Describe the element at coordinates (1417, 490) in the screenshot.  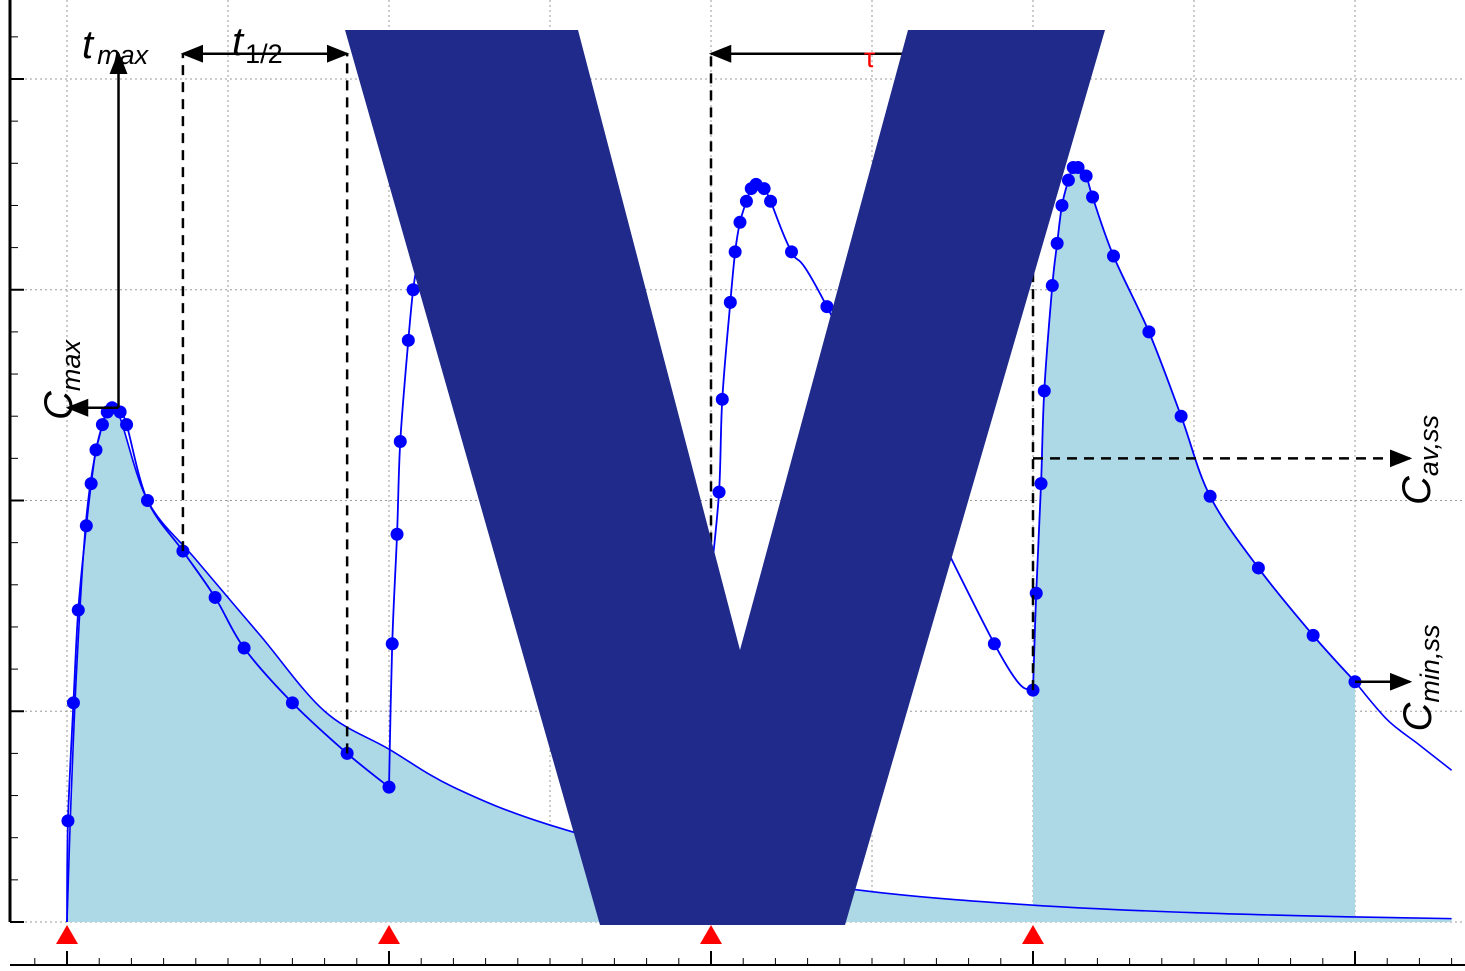
I see `c-av-ss-base: C` at that location.